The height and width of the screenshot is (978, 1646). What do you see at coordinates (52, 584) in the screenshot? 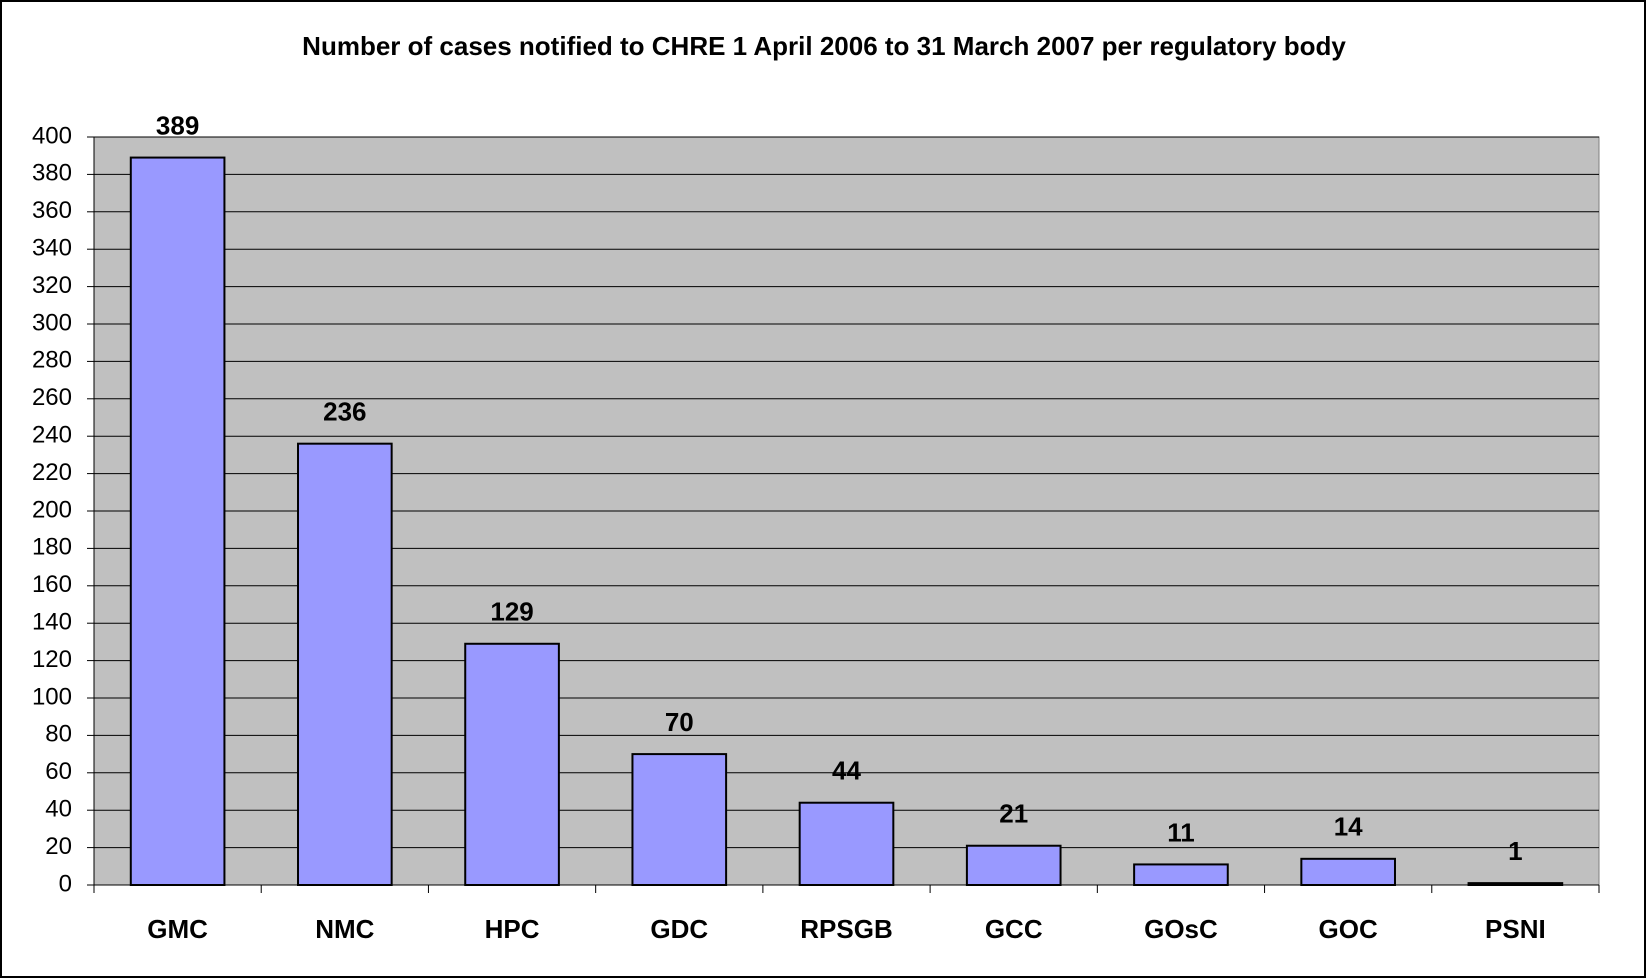
I see `y-tick-label: 160` at bounding box center [52, 584].